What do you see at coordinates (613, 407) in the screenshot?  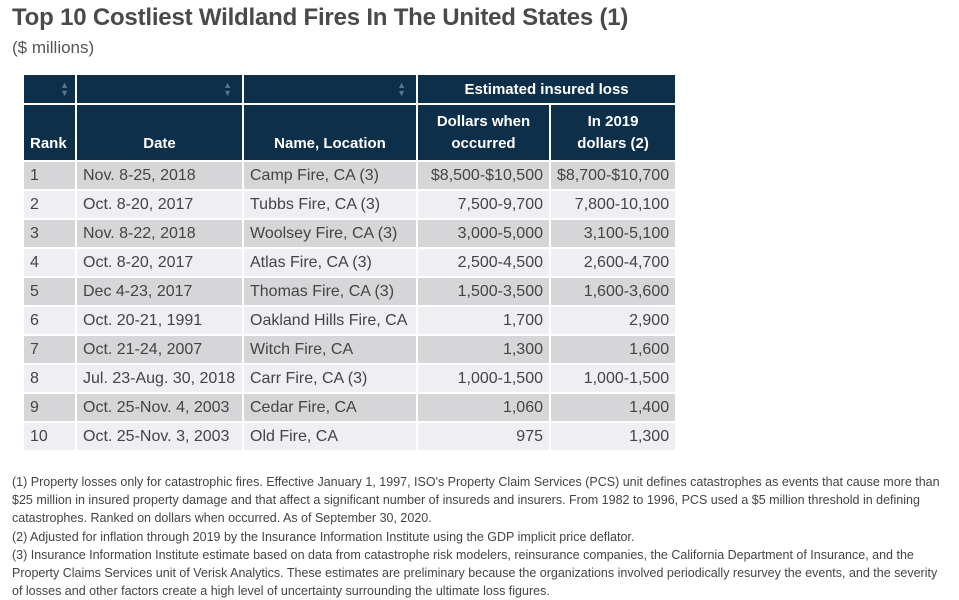 I see `in-2019-dollars-cell: 1,400` at bounding box center [613, 407].